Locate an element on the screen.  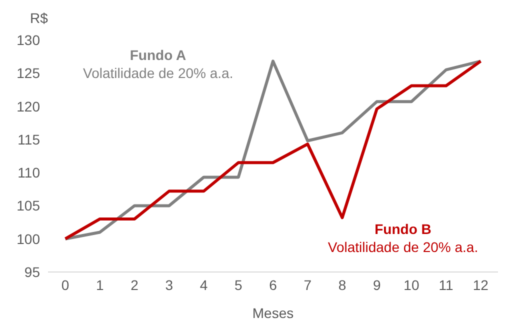
y-tick-label: 95 is located at coordinates (32, 272).